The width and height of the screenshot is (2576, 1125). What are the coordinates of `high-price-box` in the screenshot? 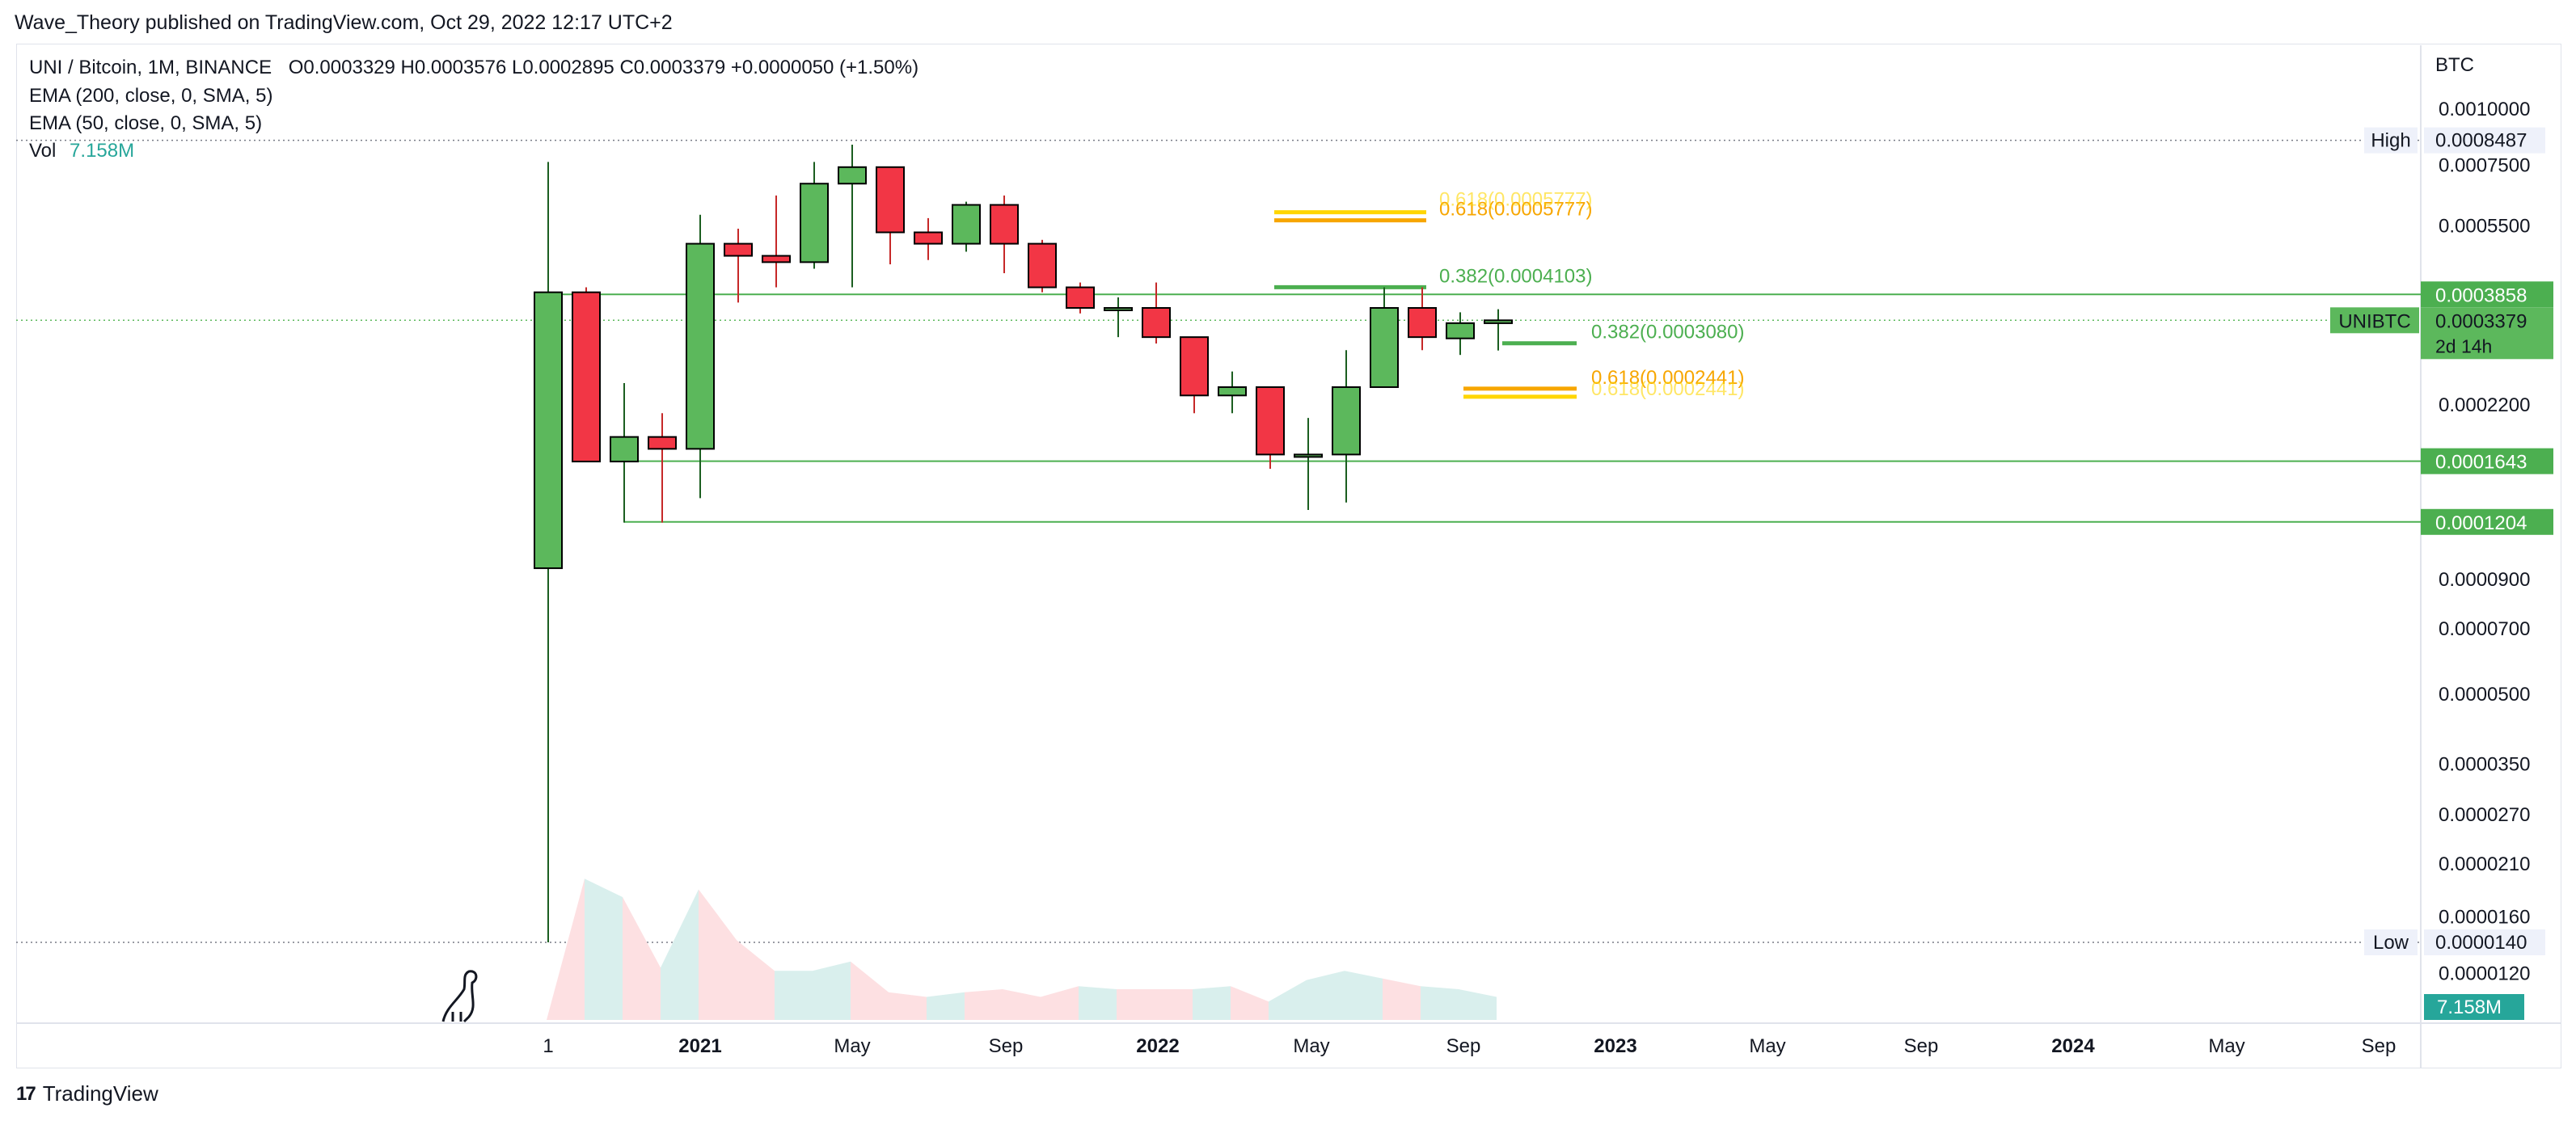 It's located at (2484, 140).